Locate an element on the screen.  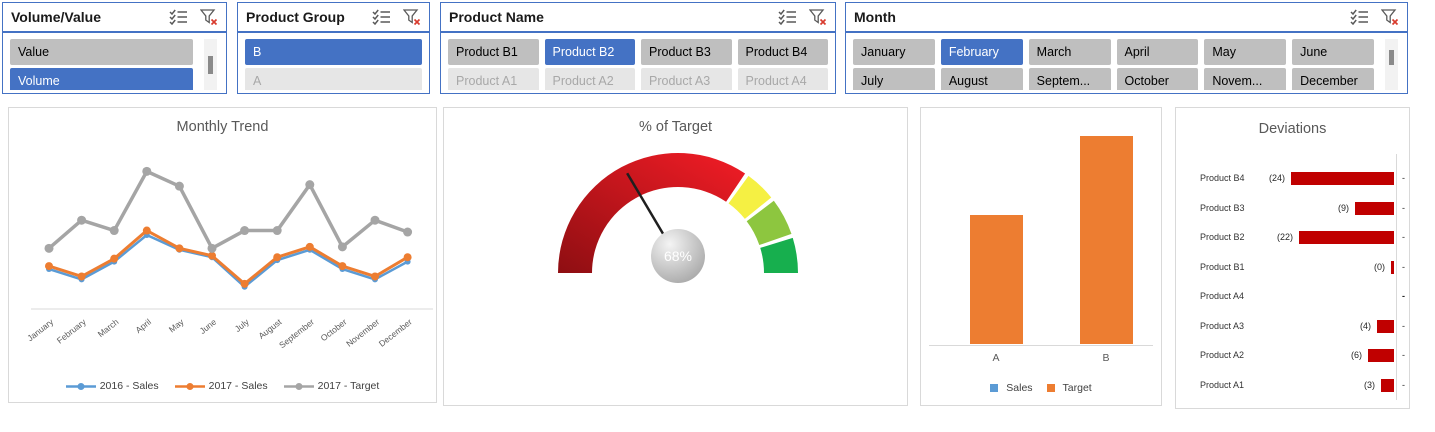
slicer-item-october: October is located at coordinates (1157, 79).